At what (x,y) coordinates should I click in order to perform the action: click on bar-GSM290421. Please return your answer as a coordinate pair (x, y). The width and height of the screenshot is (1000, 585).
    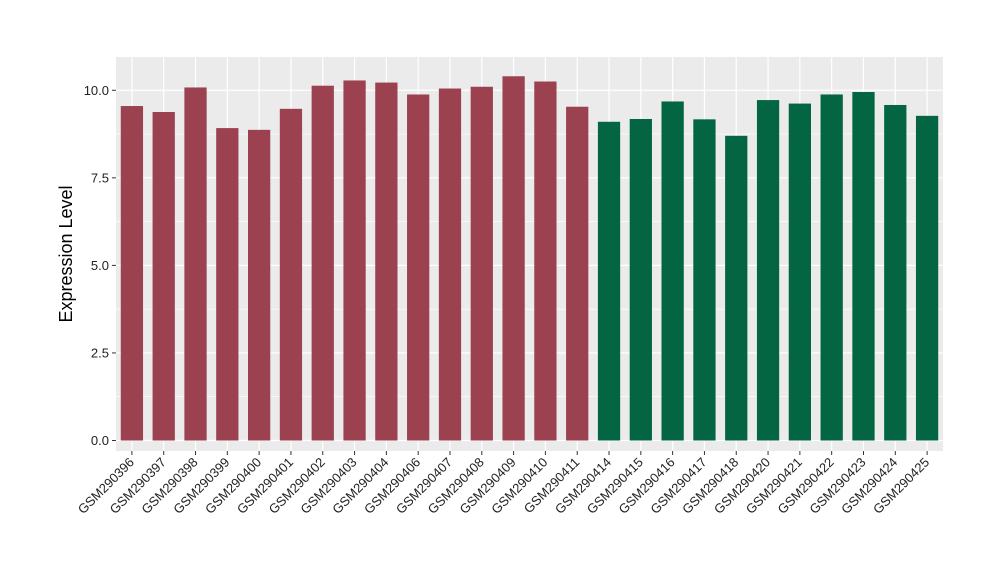
    Looking at the image, I should click on (799, 272).